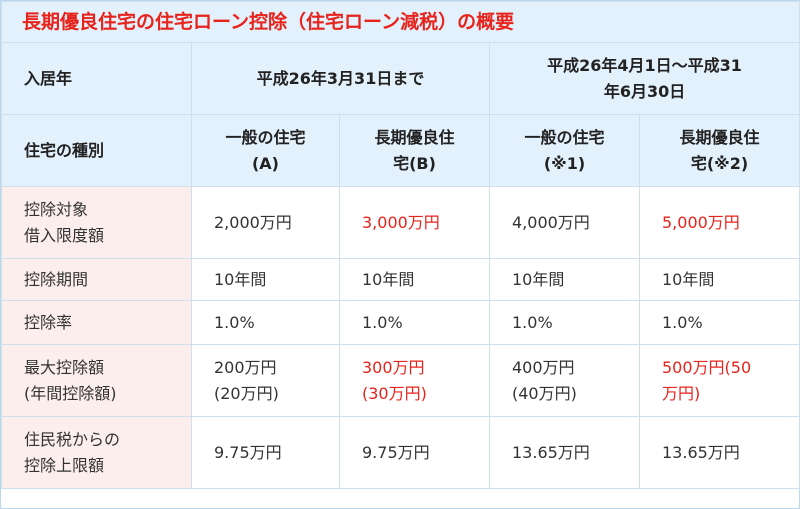 This screenshot has width=800, height=509. Describe the element at coordinates (265, 380) in the screenshot. I see `table-cell: 200万円 (20万円)` at that location.